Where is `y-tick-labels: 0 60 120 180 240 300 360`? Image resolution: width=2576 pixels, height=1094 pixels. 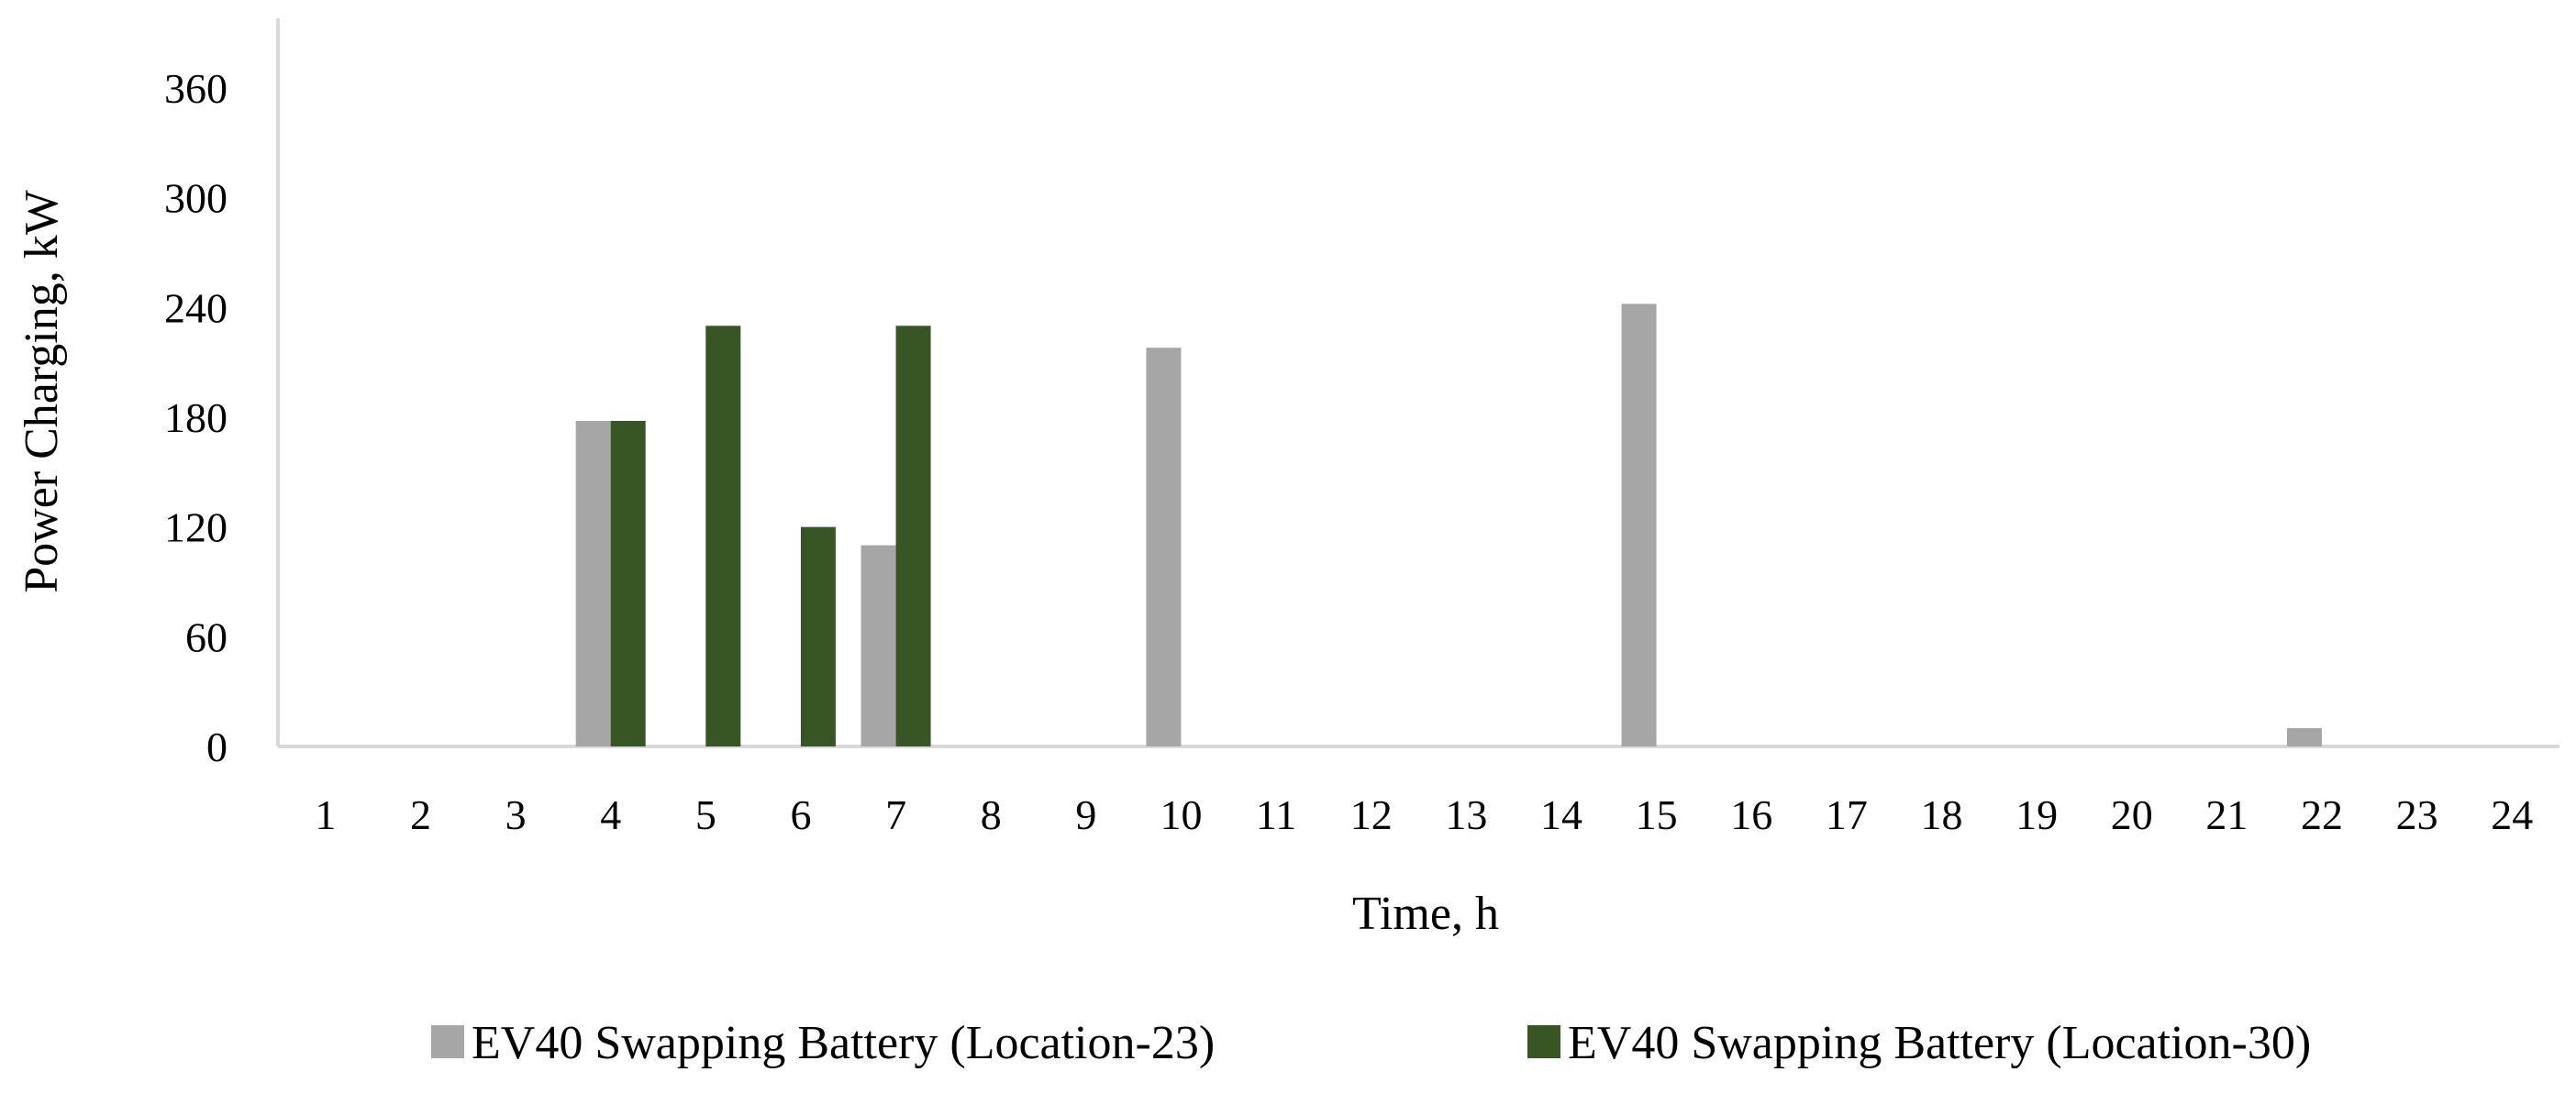
y-tick-labels: 0 60 120 180 240 300 360 is located at coordinates (196, 417).